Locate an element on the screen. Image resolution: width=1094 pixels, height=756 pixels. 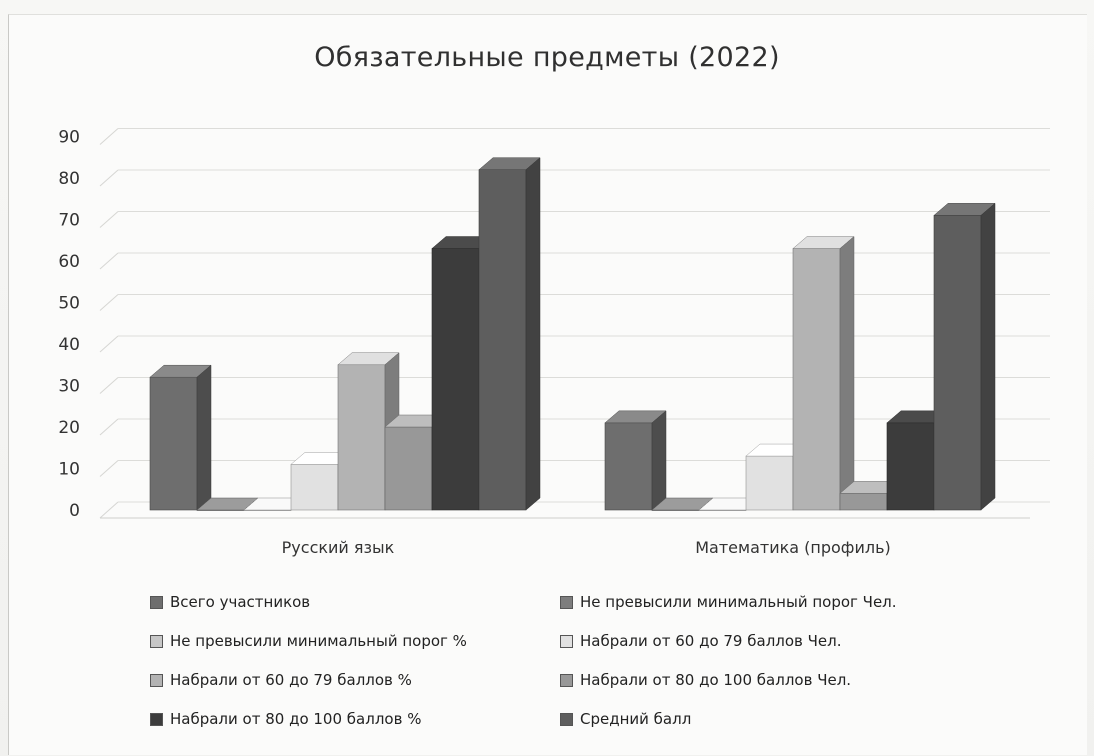
y-tick-label: 20 is located at coordinates (69, 428).